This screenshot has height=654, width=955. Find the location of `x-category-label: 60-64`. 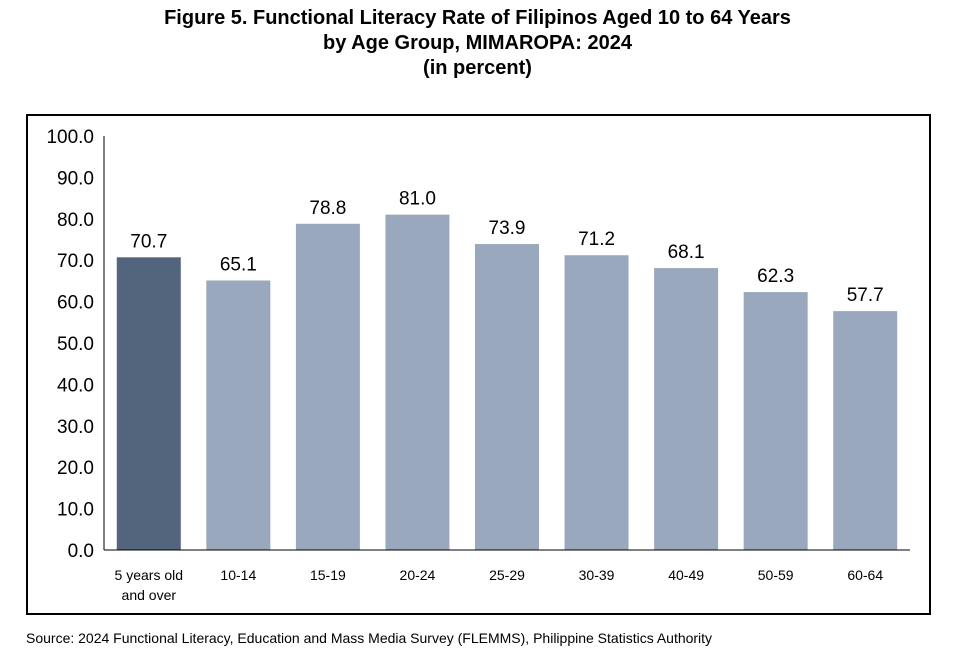

x-category-label: 60-64 is located at coordinates (865, 575).